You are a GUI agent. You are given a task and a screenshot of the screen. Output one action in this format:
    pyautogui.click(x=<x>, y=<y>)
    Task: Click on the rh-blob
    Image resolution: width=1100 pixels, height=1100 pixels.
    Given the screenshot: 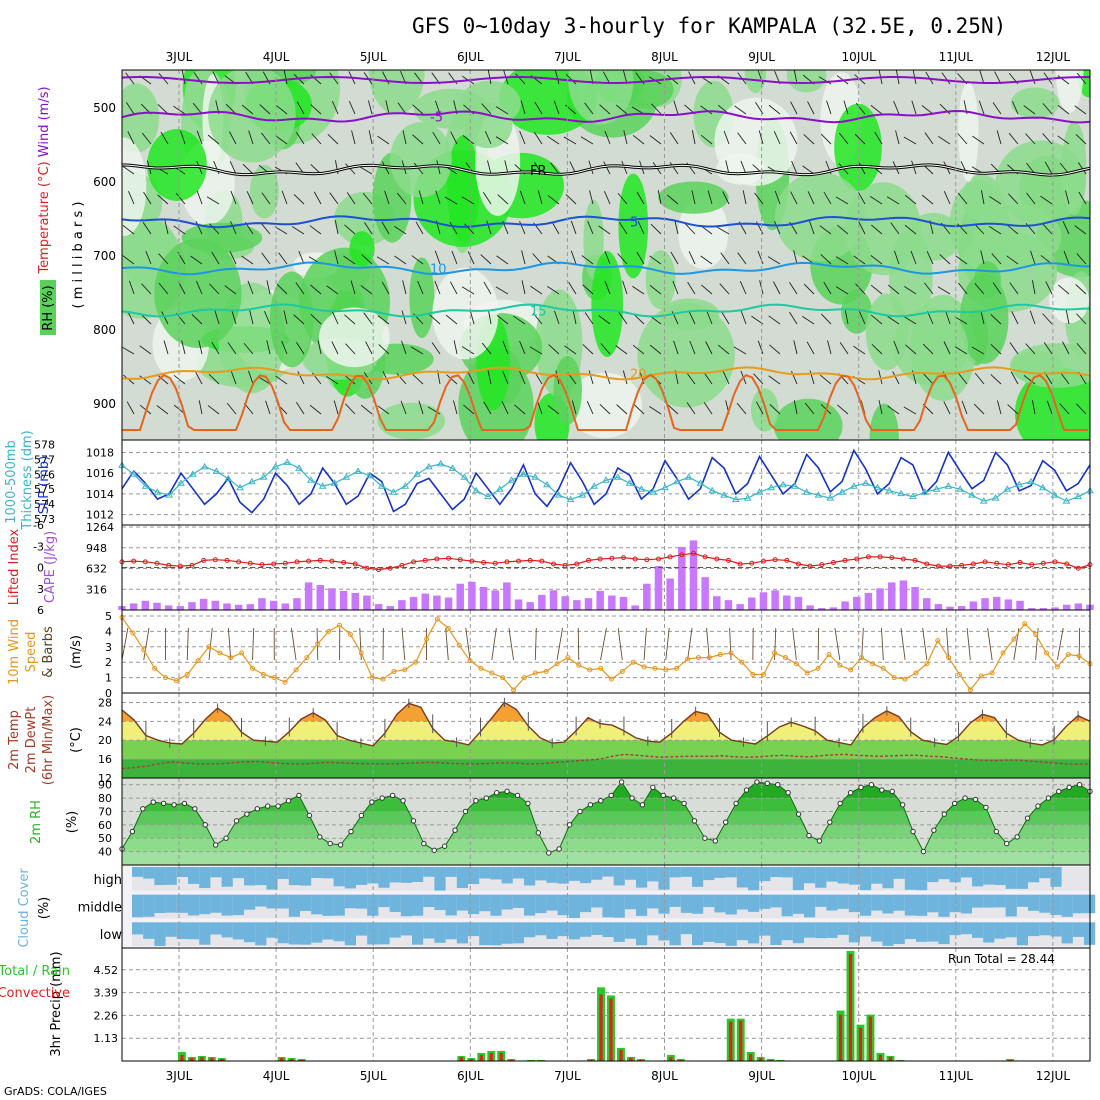 What is the action you would take?
    pyautogui.click(x=703, y=232)
    